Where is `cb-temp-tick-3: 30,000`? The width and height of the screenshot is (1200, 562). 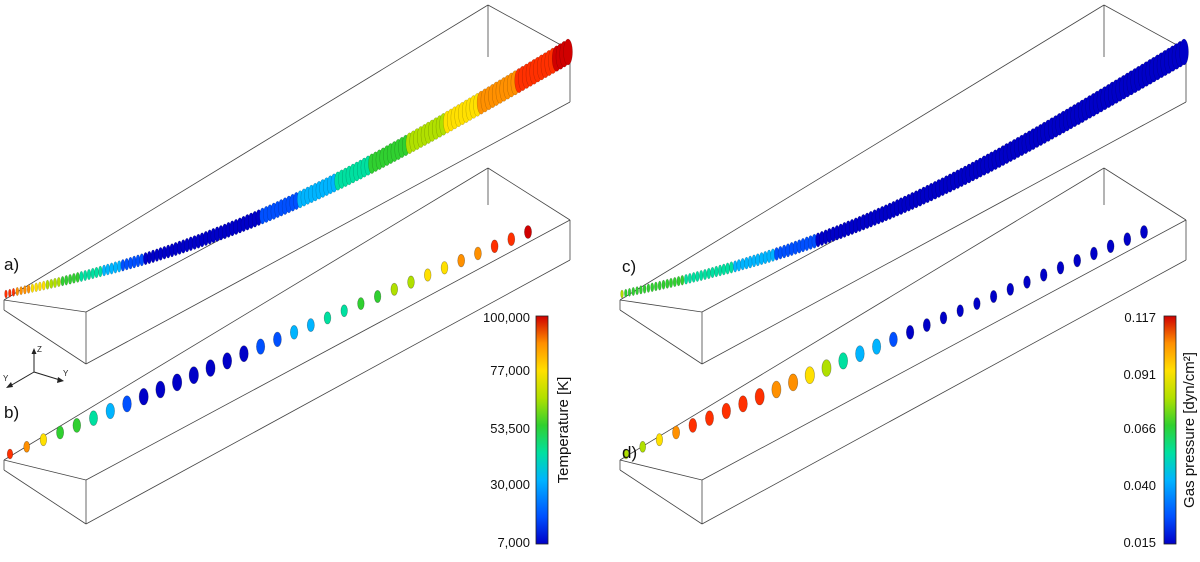 cb-temp-tick-3: 30,000 is located at coordinates (510, 484).